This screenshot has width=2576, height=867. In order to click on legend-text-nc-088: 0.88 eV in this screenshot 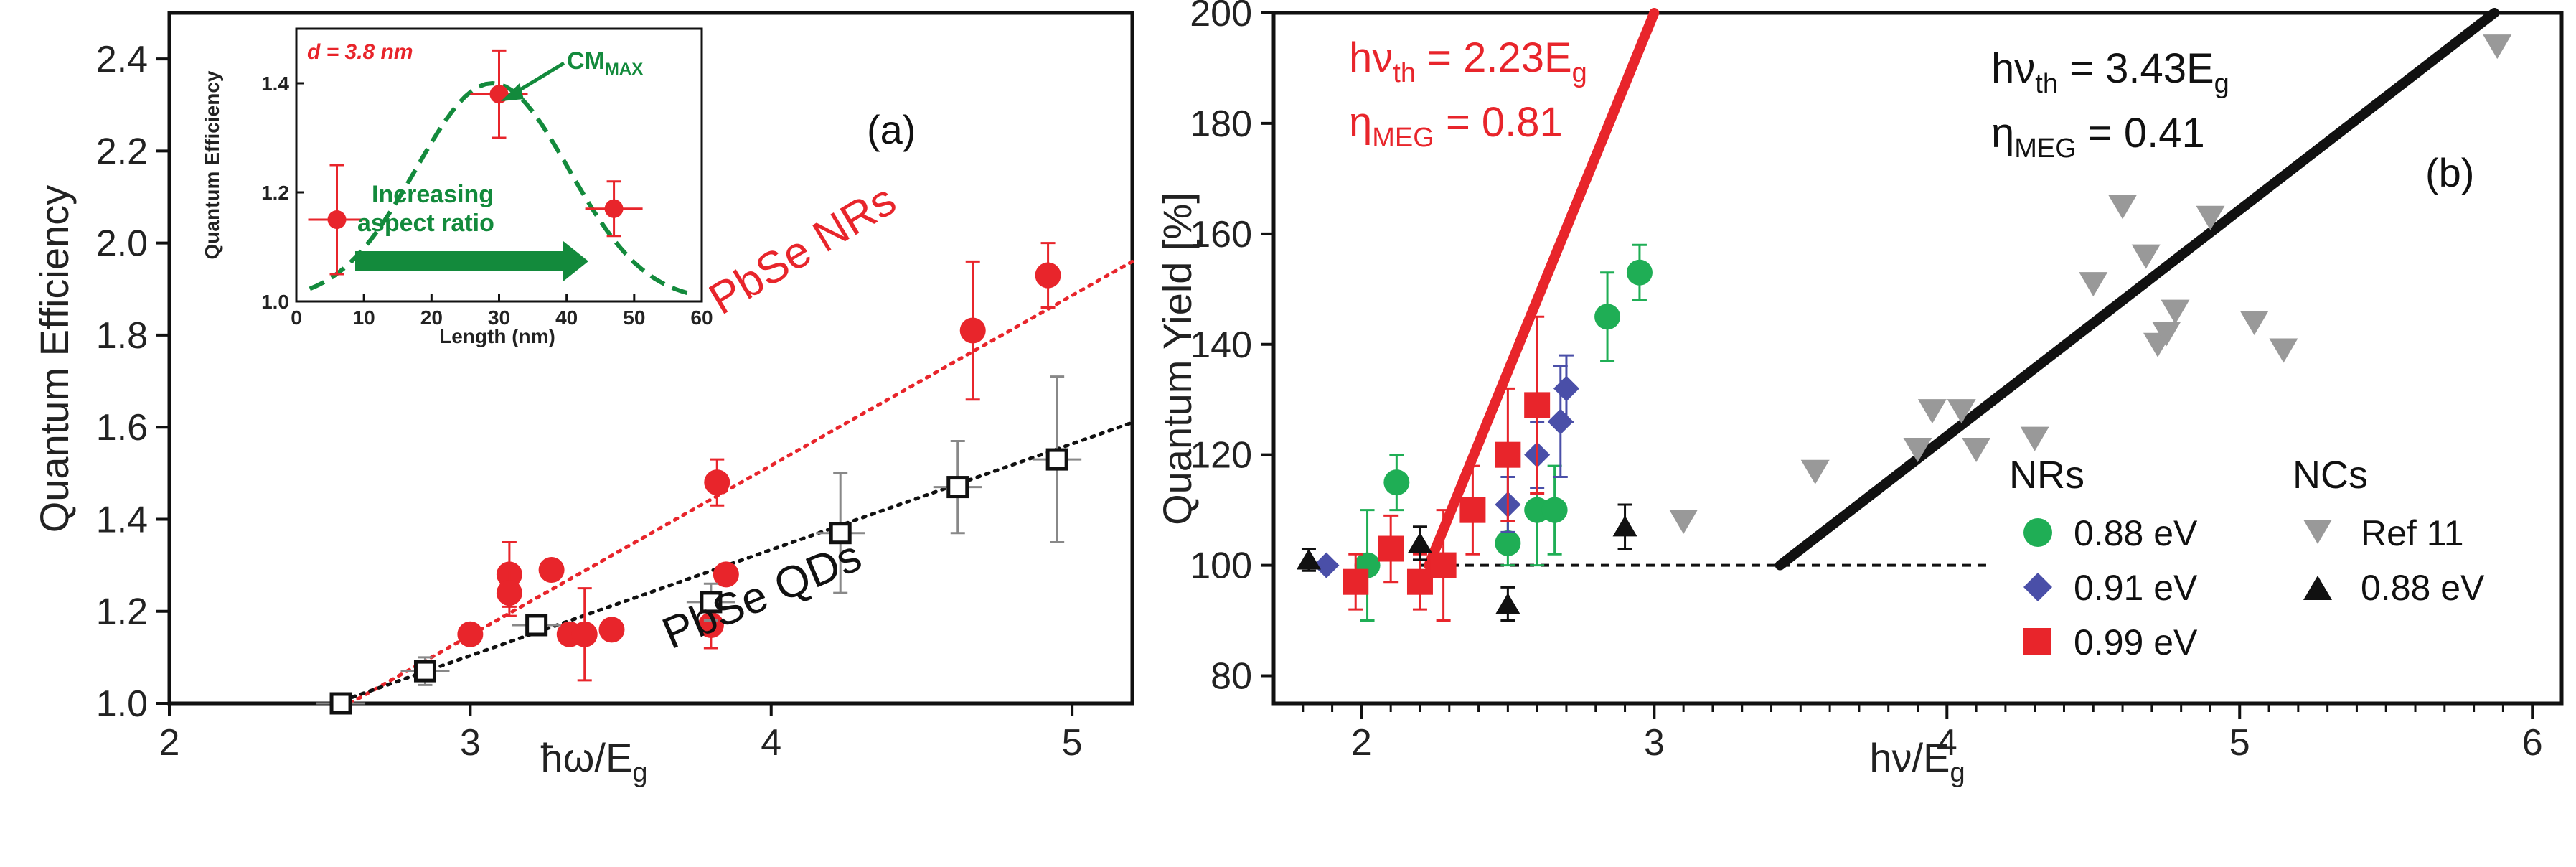, I will do `click(2423, 588)`.